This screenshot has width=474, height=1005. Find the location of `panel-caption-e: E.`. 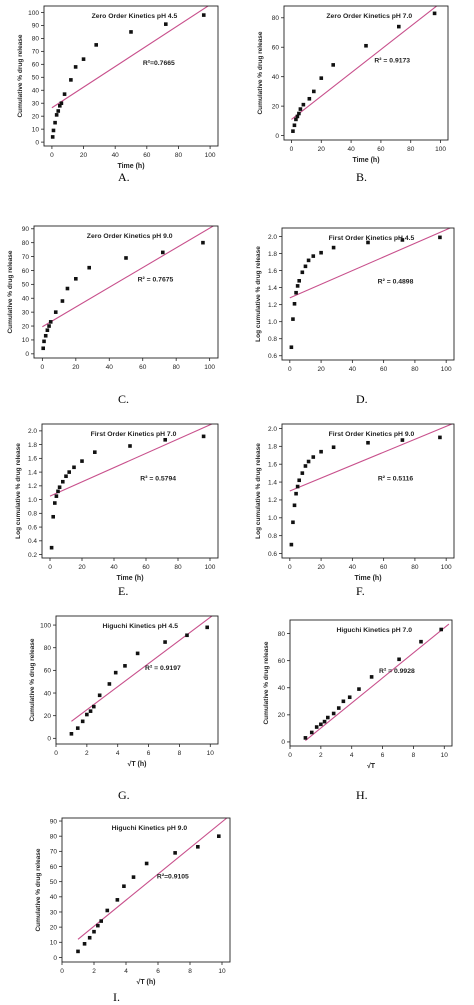

panel-caption-e: E. is located at coordinates (123, 591).